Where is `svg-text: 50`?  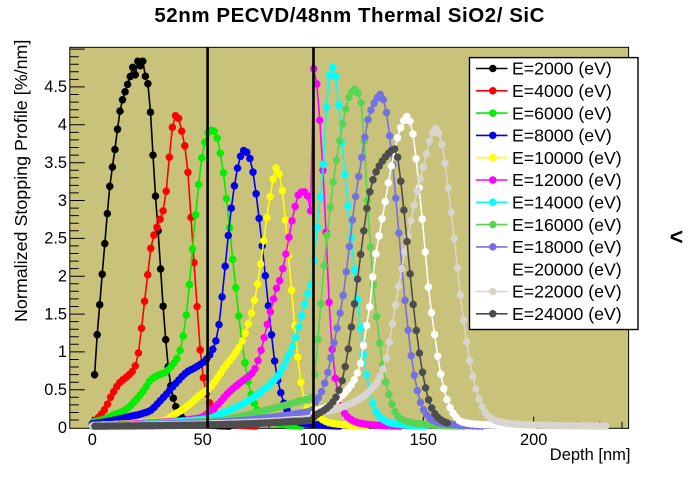 svg-text: 50 is located at coordinates (202, 440).